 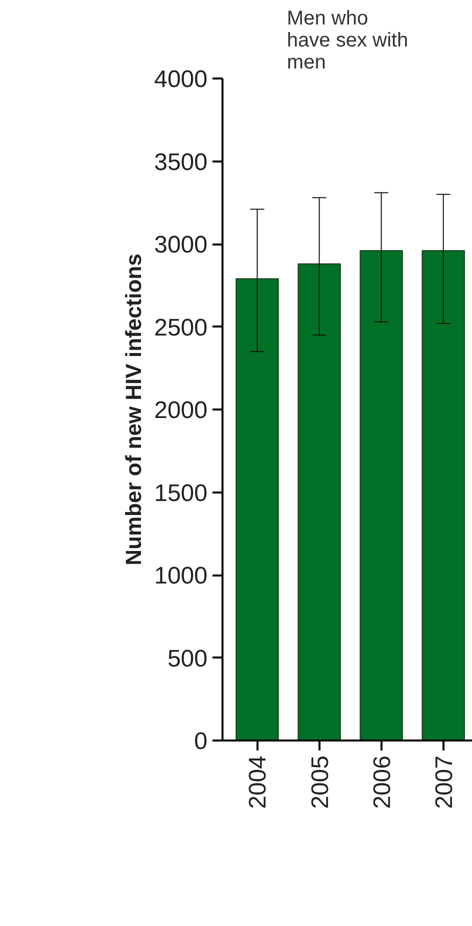 What do you see at coordinates (133, 410) in the screenshot?
I see `y-axis-title: Number of new HIV infections` at bounding box center [133, 410].